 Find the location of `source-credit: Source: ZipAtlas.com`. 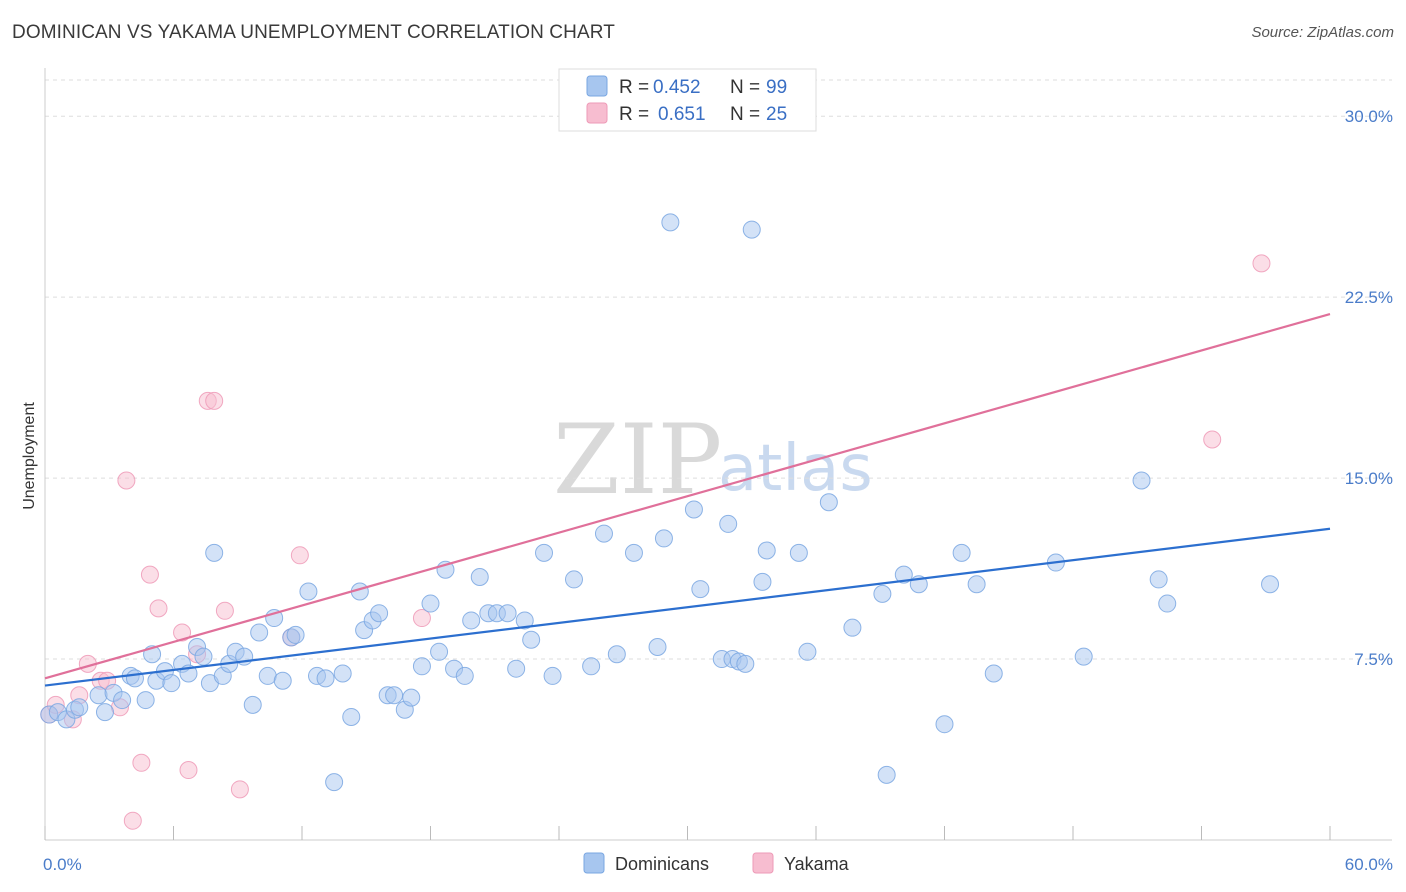

source-credit: Source: ZipAtlas.com is located at coordinates (1322, 32).